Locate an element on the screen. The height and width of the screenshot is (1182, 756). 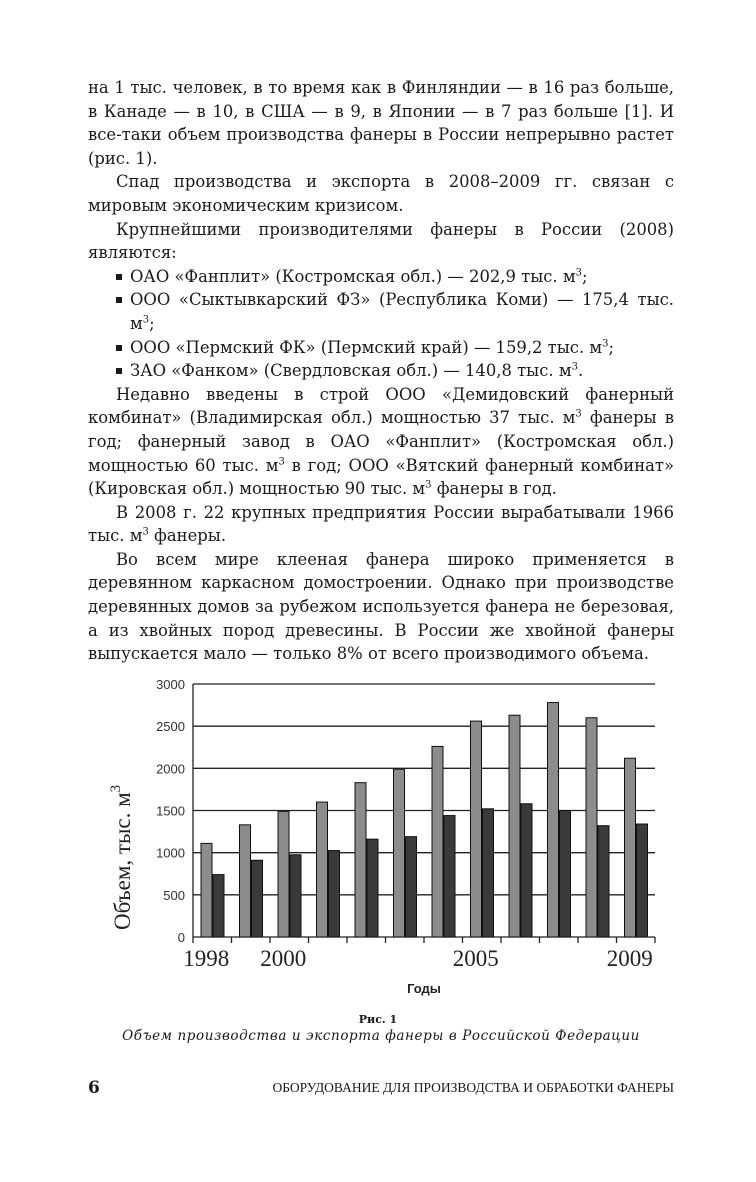
figure-number: Рис. 1 is located at coordinates (378, 1019).